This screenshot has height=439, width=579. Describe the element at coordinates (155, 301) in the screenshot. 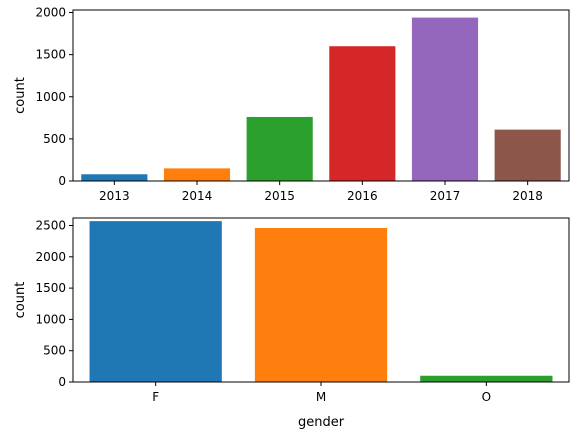

I see `bar-F` at that location.